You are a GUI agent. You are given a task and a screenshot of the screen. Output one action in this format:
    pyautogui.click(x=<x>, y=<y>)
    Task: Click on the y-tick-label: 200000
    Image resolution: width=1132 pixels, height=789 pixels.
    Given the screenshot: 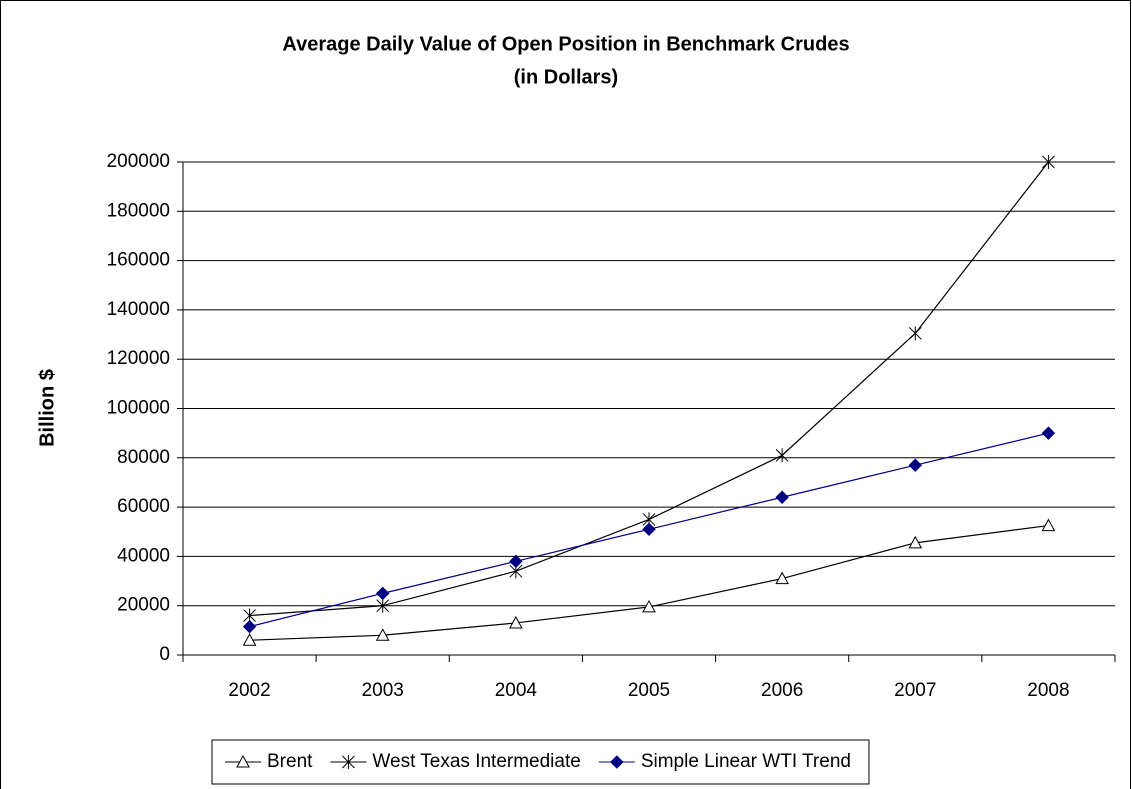 What is the action you would take?
    pyautogui.click(x=138, y=161)
    